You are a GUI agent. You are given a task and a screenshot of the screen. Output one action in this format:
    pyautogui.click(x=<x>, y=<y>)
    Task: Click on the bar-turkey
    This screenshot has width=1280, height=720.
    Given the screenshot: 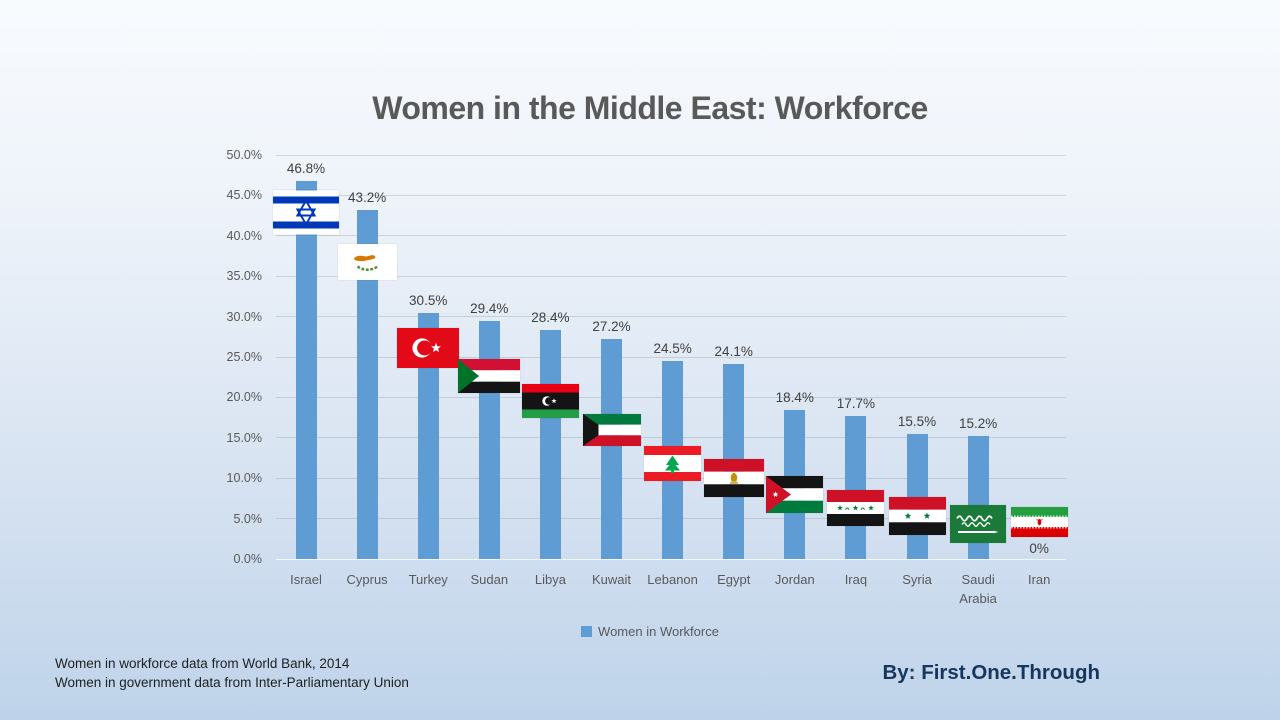 What is the action you would take?
    pyautogui.click(x=428, y=435)
    